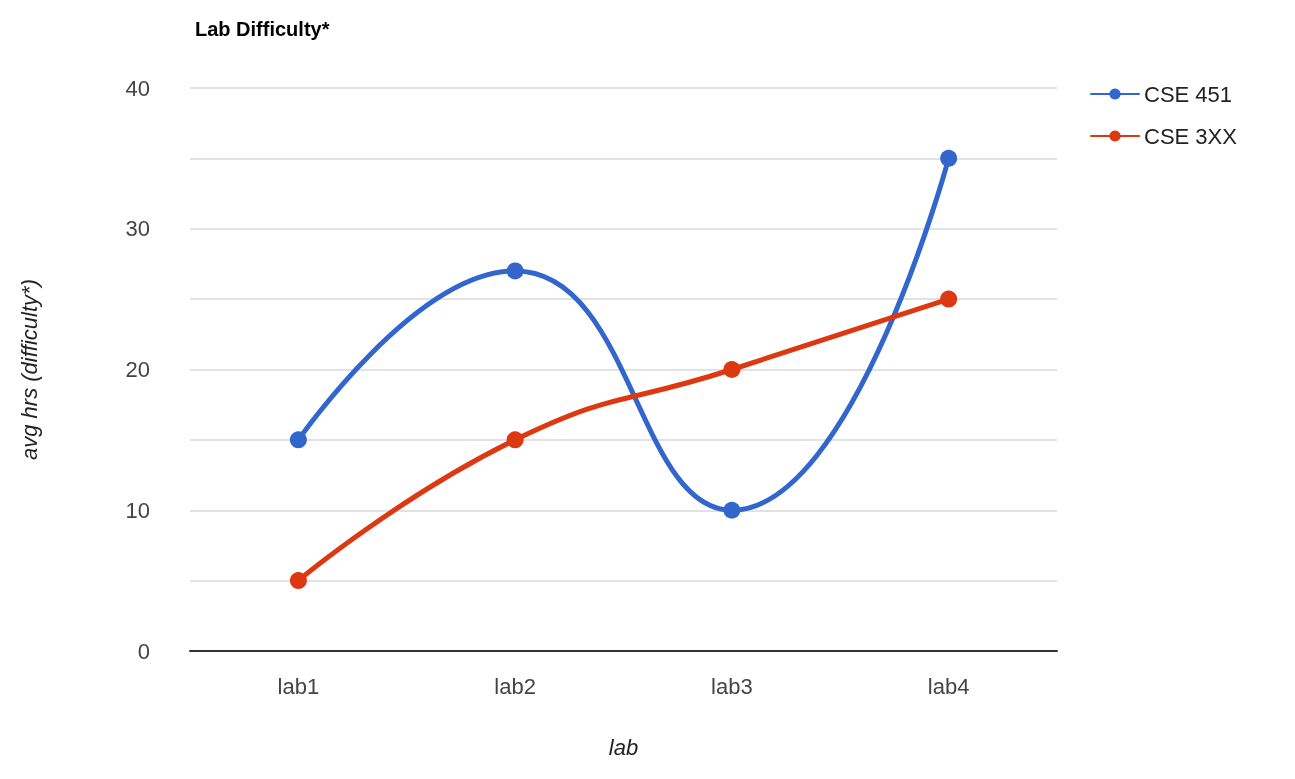  I want to click on x-tick-label: lab3, so click(732, 686).